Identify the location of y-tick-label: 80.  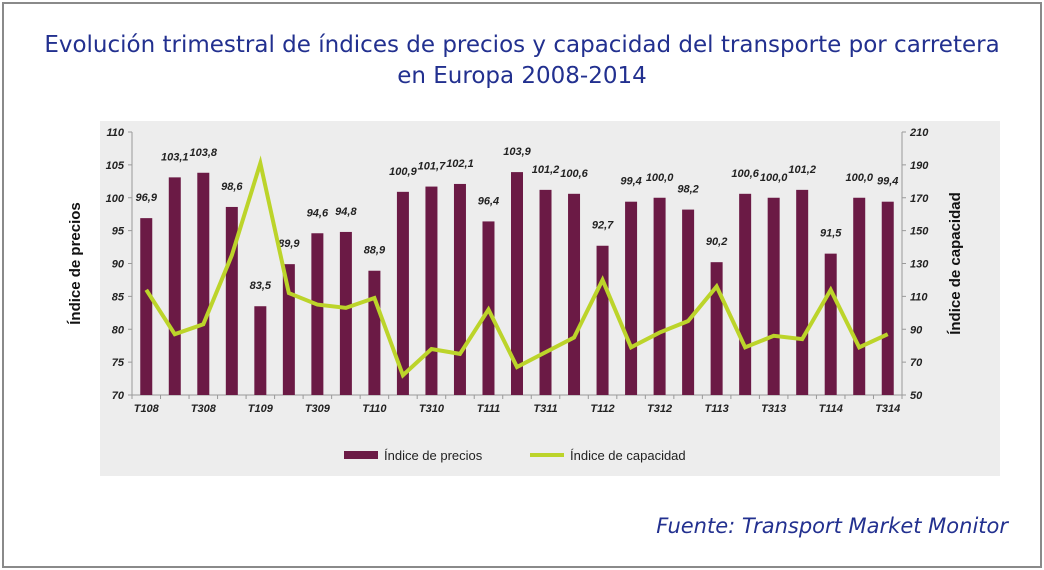
(118, 330).